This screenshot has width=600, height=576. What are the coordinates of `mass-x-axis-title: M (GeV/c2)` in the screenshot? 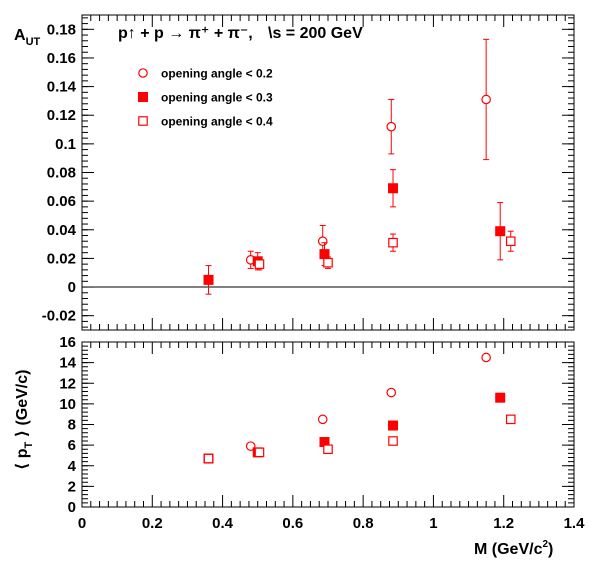 It's located at (513, 548).